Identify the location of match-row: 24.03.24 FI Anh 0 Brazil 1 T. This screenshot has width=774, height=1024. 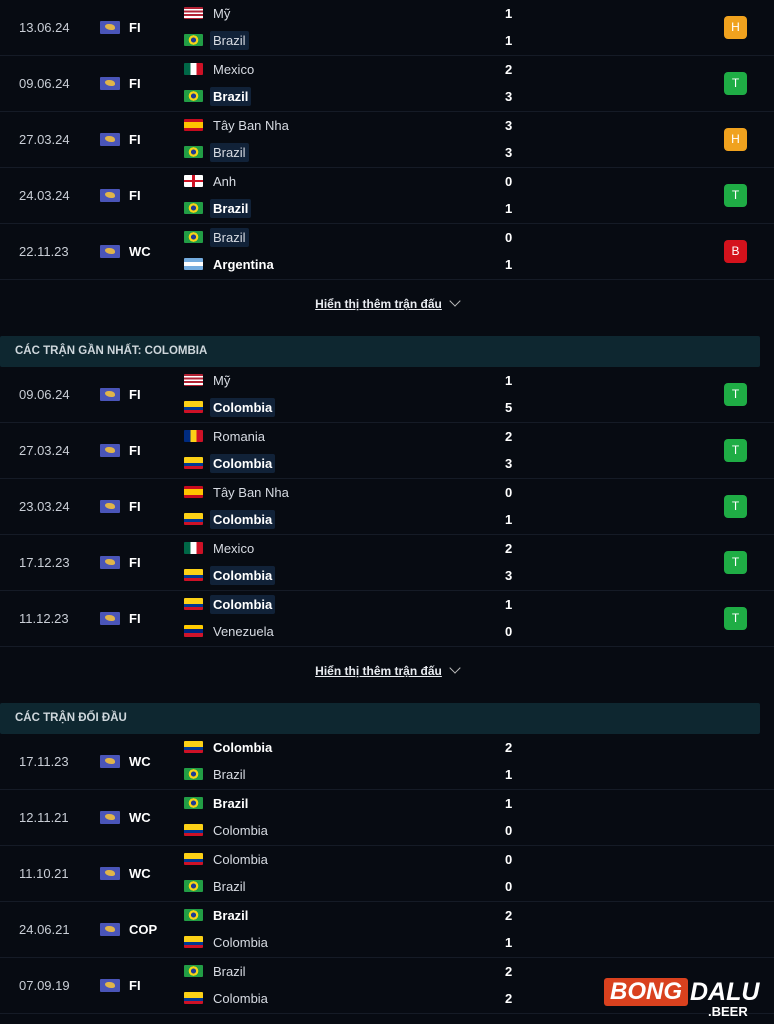
(387, 196).